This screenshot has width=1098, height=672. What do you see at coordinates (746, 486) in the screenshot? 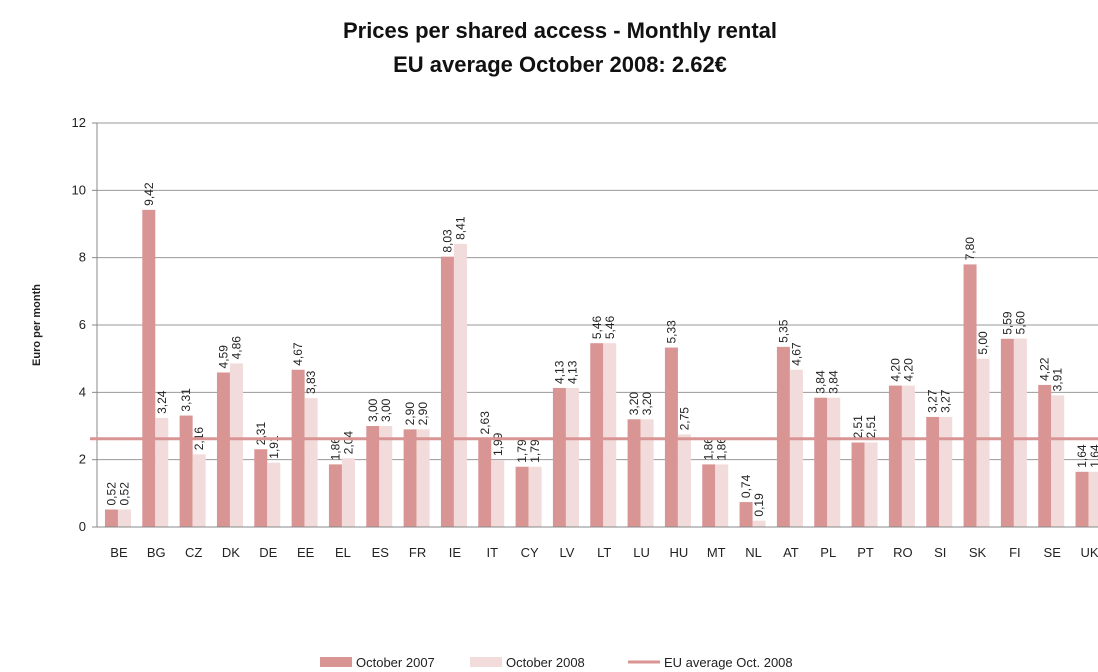
I see `data-label: 0,74` at bounding box center [746, 486].